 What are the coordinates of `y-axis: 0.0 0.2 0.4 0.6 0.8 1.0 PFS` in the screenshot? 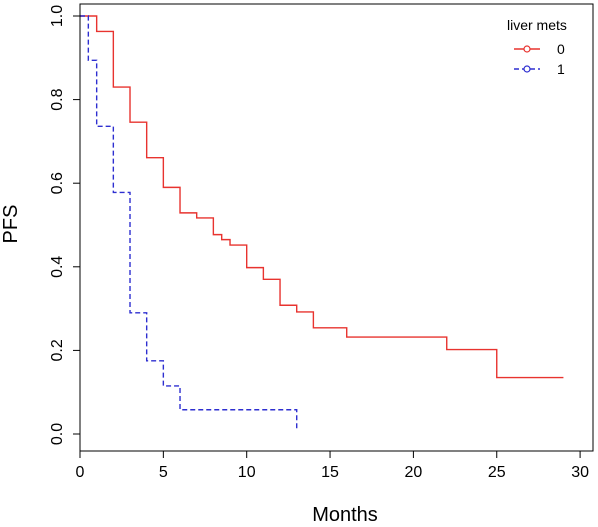 It's located at (40, 227).